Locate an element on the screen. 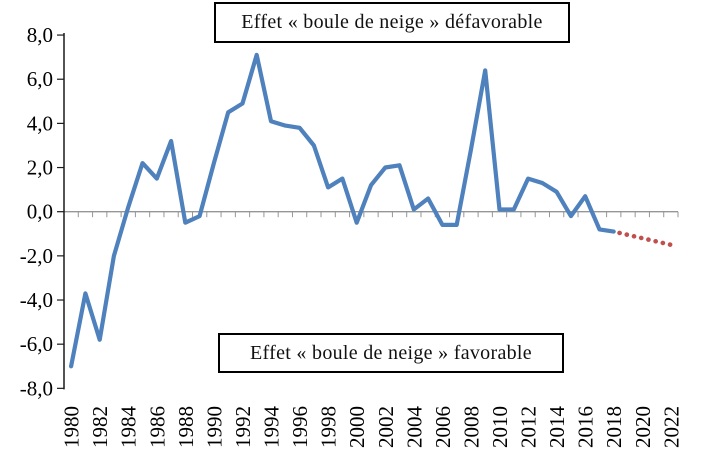  x-axis-label: 2006 is located at coordinates (443, 427).